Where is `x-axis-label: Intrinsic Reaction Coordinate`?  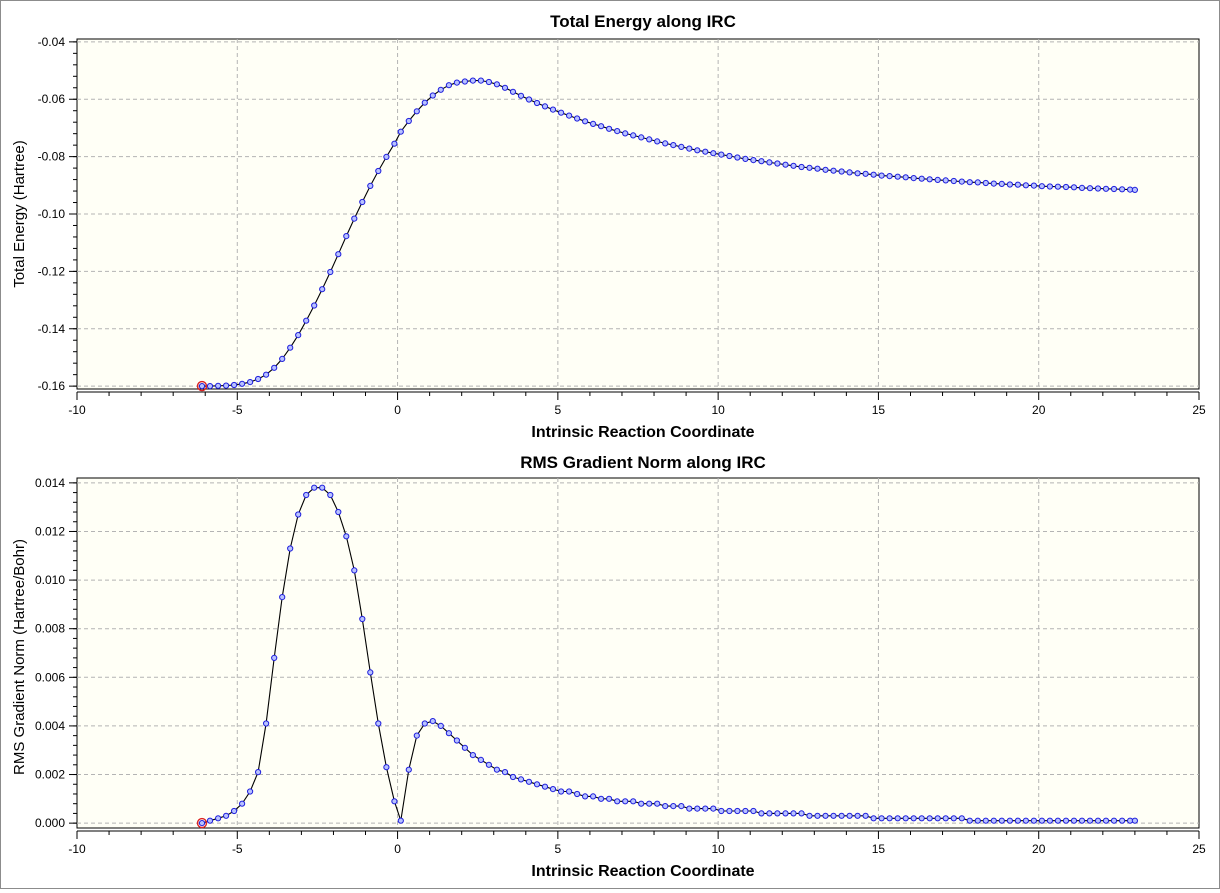 x-axis-label: Intrinsic Reaction Coordinate is located at coordinates (642, 871).